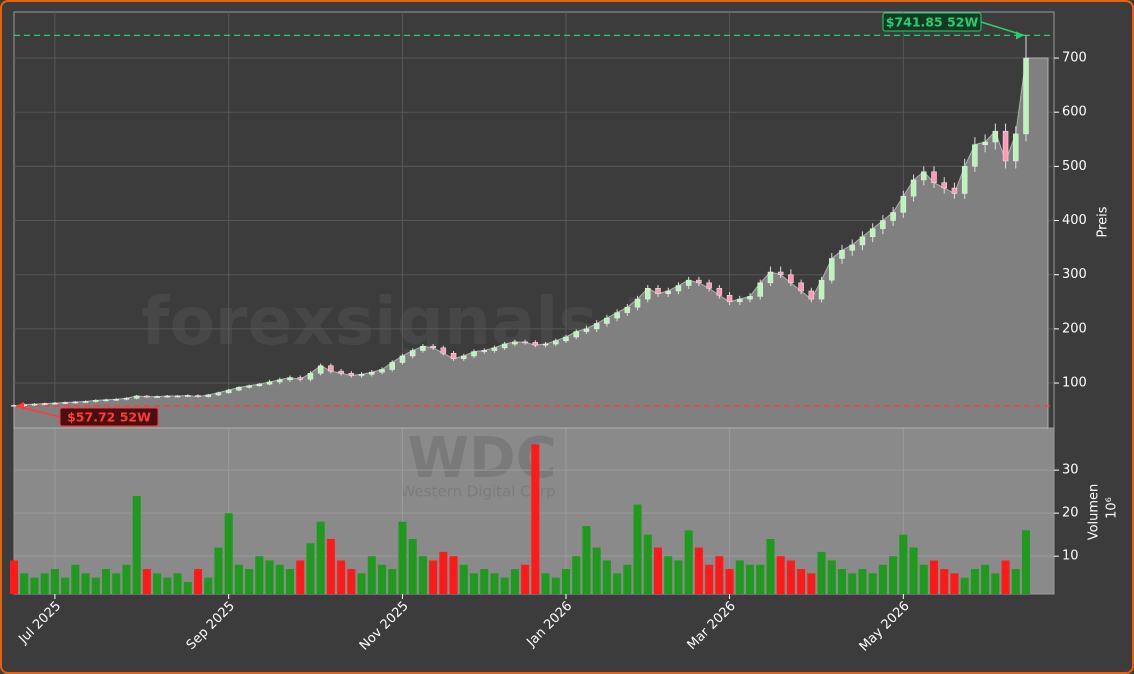 This screenshot has height=674, width=1134. I want to click on annotation: $741.85 52W, so click(953, 26).